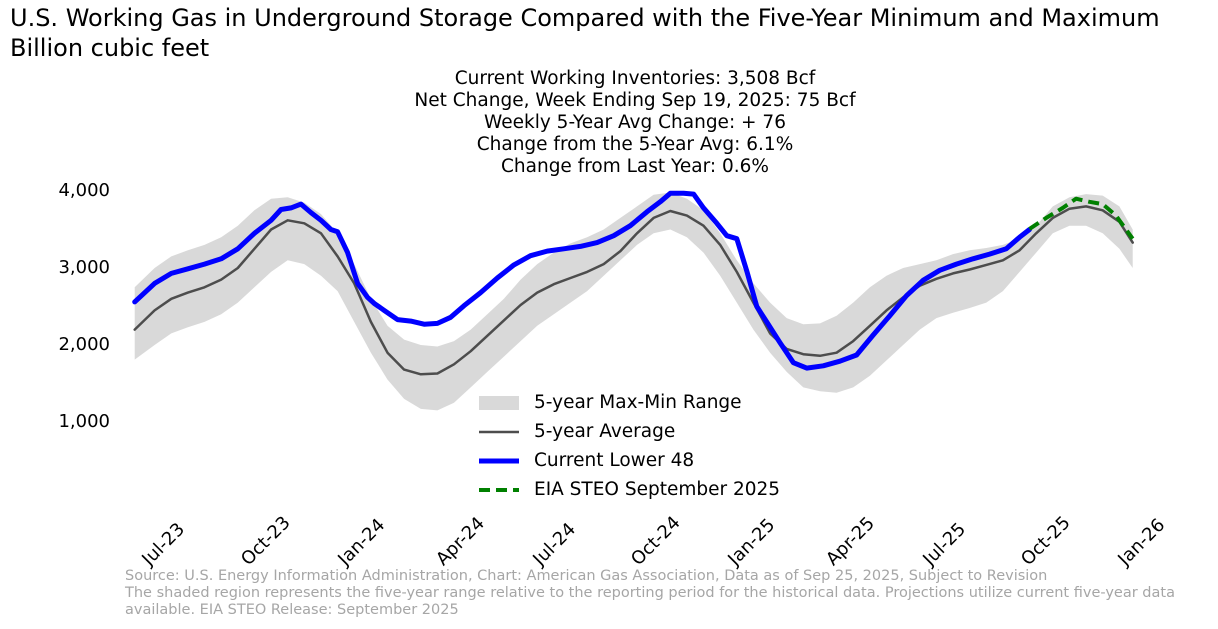 This screenshot has height=629, width=1218. Describe the element at coordinates (84, 267) in the screenshot. I see `y-tick-label: 3,000` at that location.